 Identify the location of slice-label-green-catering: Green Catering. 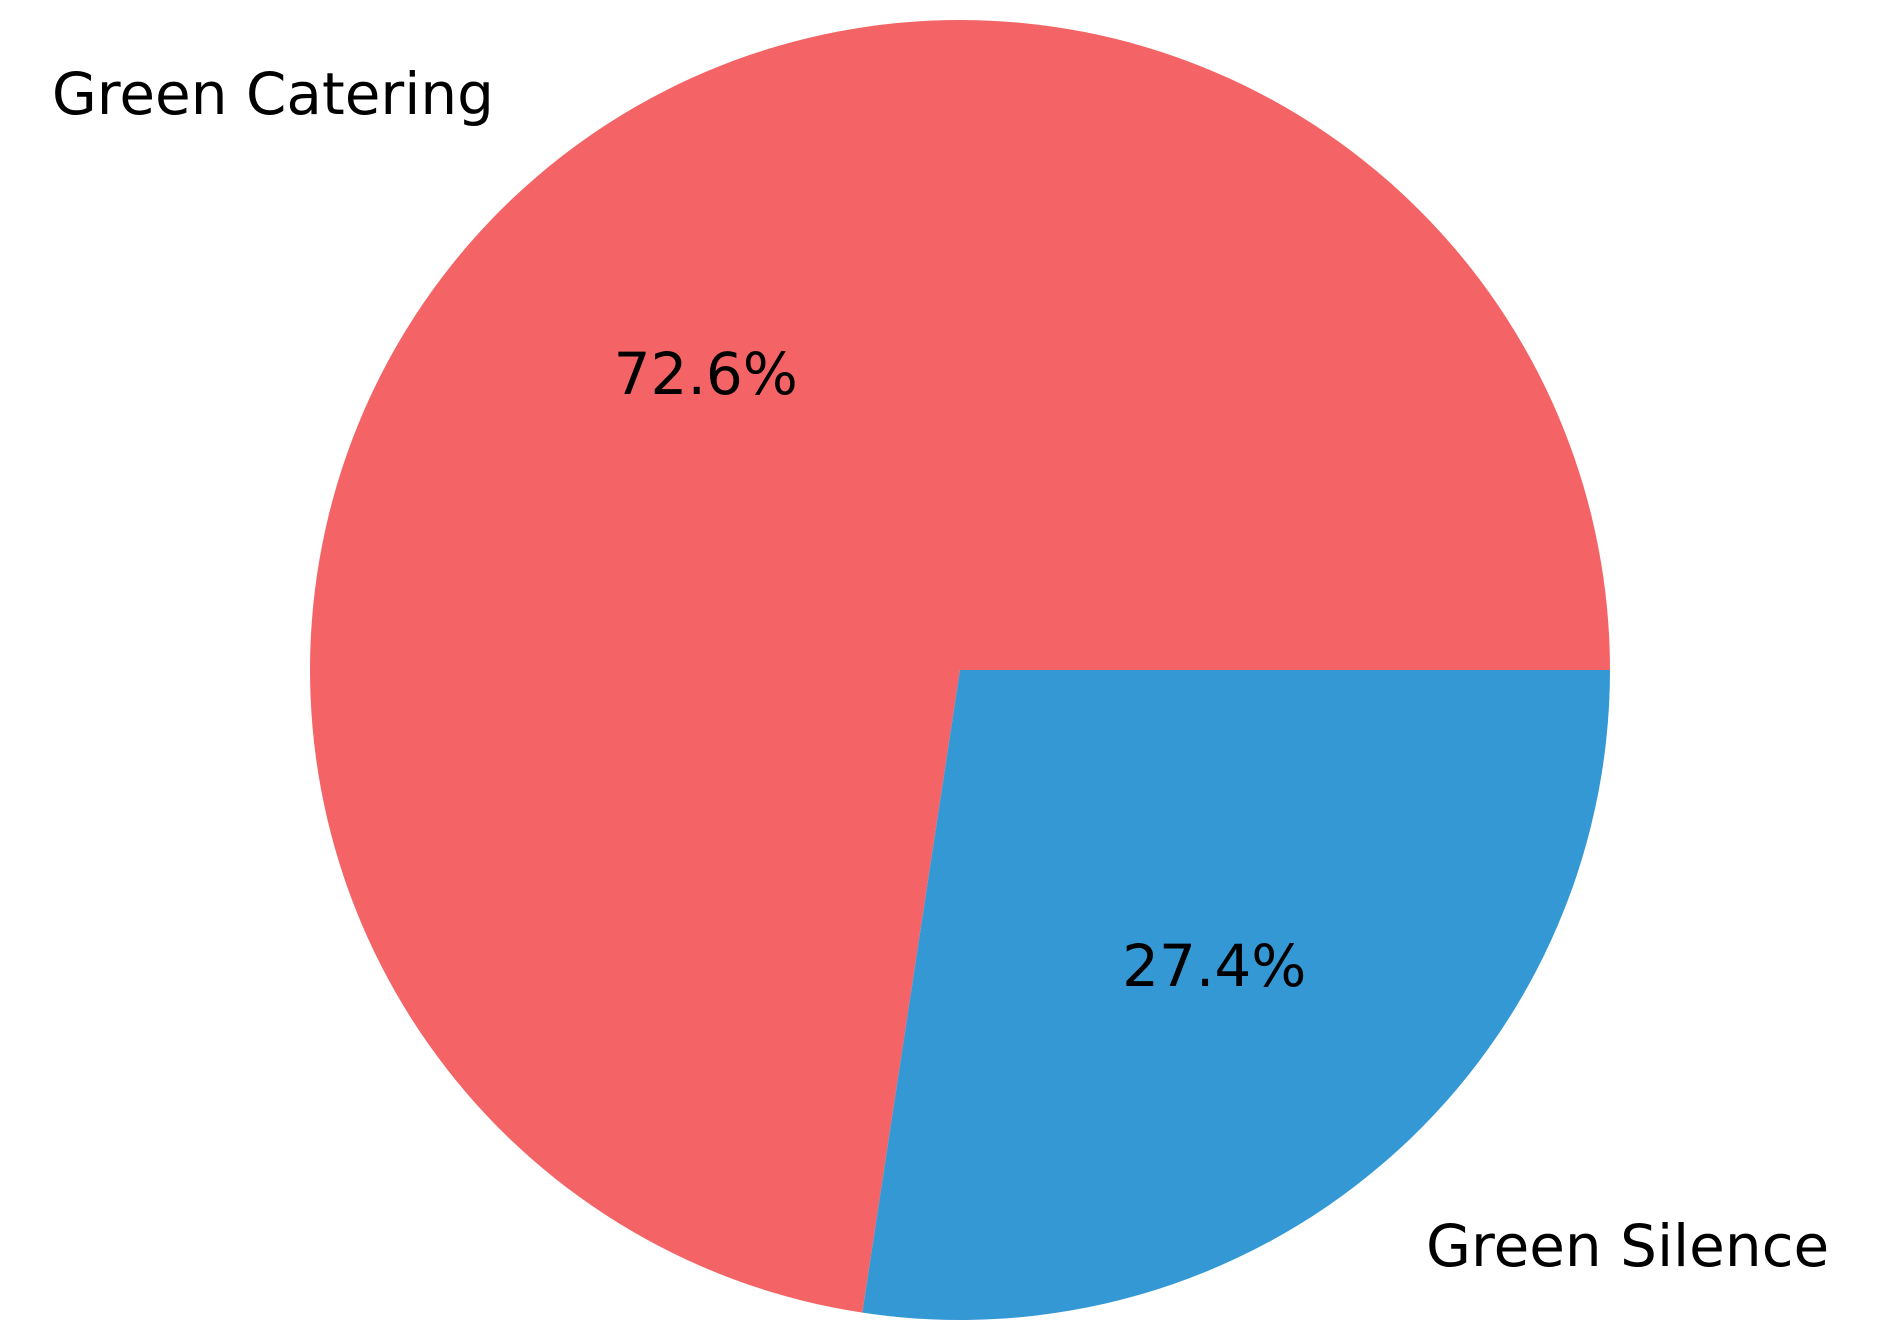
(273, 94).